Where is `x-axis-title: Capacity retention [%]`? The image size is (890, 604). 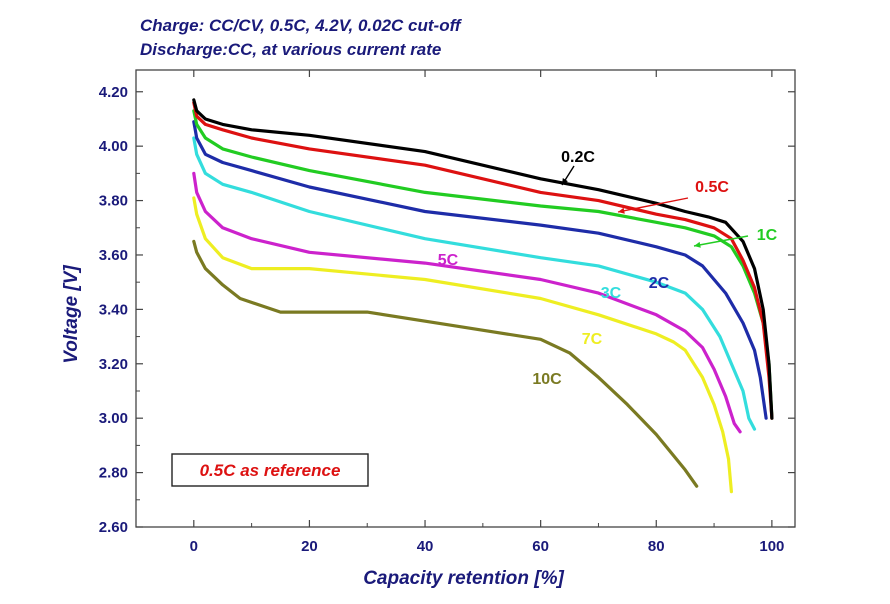 x-axis-title: Capacity retention [%] is located at coordinates (463, 578).